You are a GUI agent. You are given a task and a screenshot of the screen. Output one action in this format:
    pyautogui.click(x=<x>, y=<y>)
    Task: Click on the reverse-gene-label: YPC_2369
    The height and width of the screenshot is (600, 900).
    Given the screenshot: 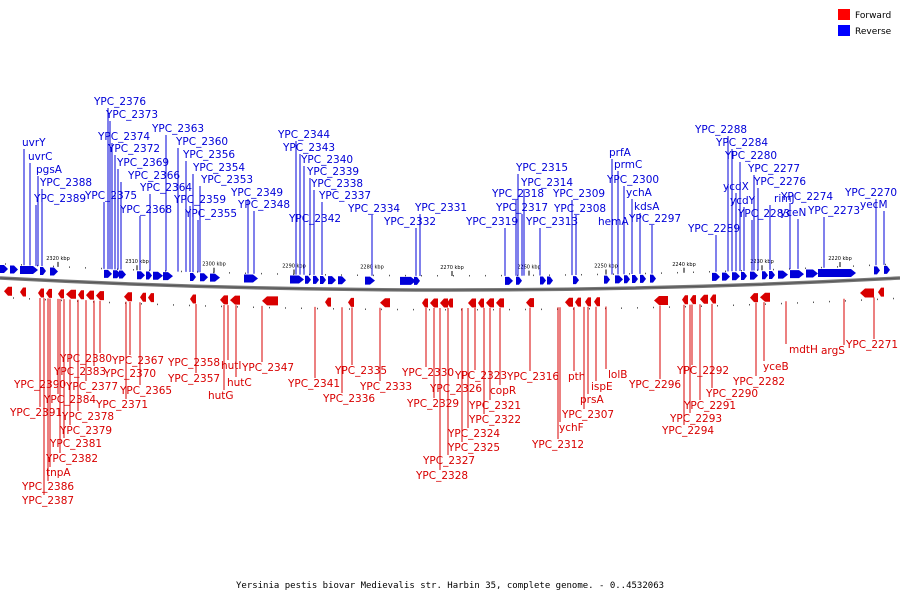 What is the action you would take?
    pyautogui.click(x=142, y=163)
    